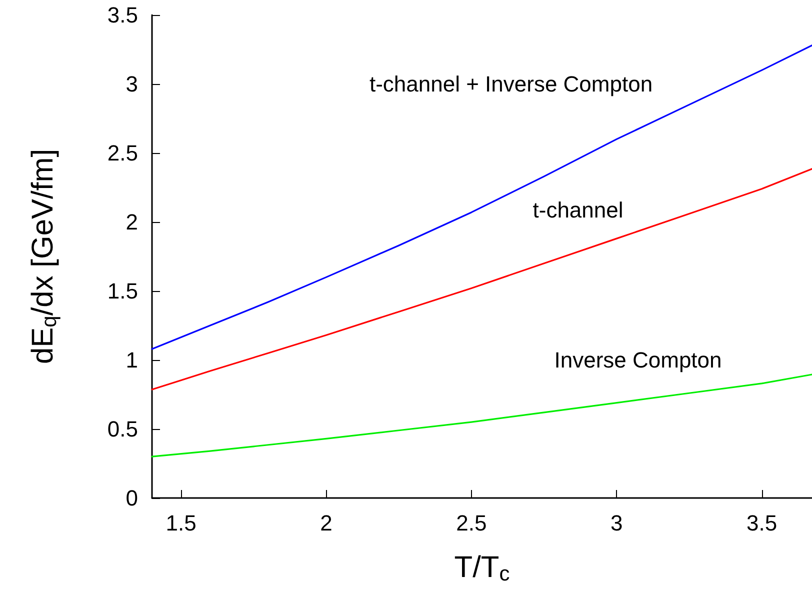 This screenshot has width=812, height=594. What do you see at coordinates (122, 153) in the screenshot?
I see `y-tick-label: 2.5` at bounding box center [122, 153].